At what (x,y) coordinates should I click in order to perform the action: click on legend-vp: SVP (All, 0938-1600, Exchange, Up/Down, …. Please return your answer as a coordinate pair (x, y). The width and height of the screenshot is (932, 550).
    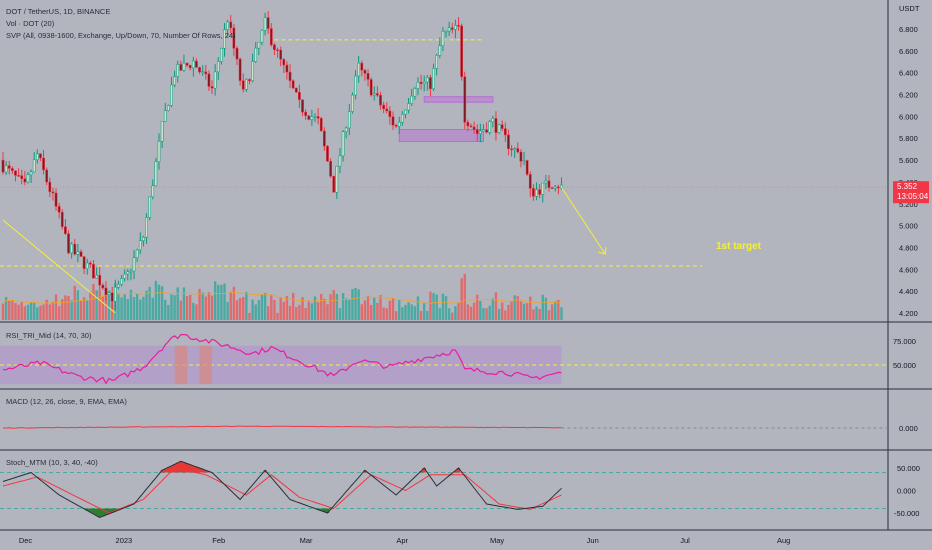
    Looking at the image, I should click on (121, 35).